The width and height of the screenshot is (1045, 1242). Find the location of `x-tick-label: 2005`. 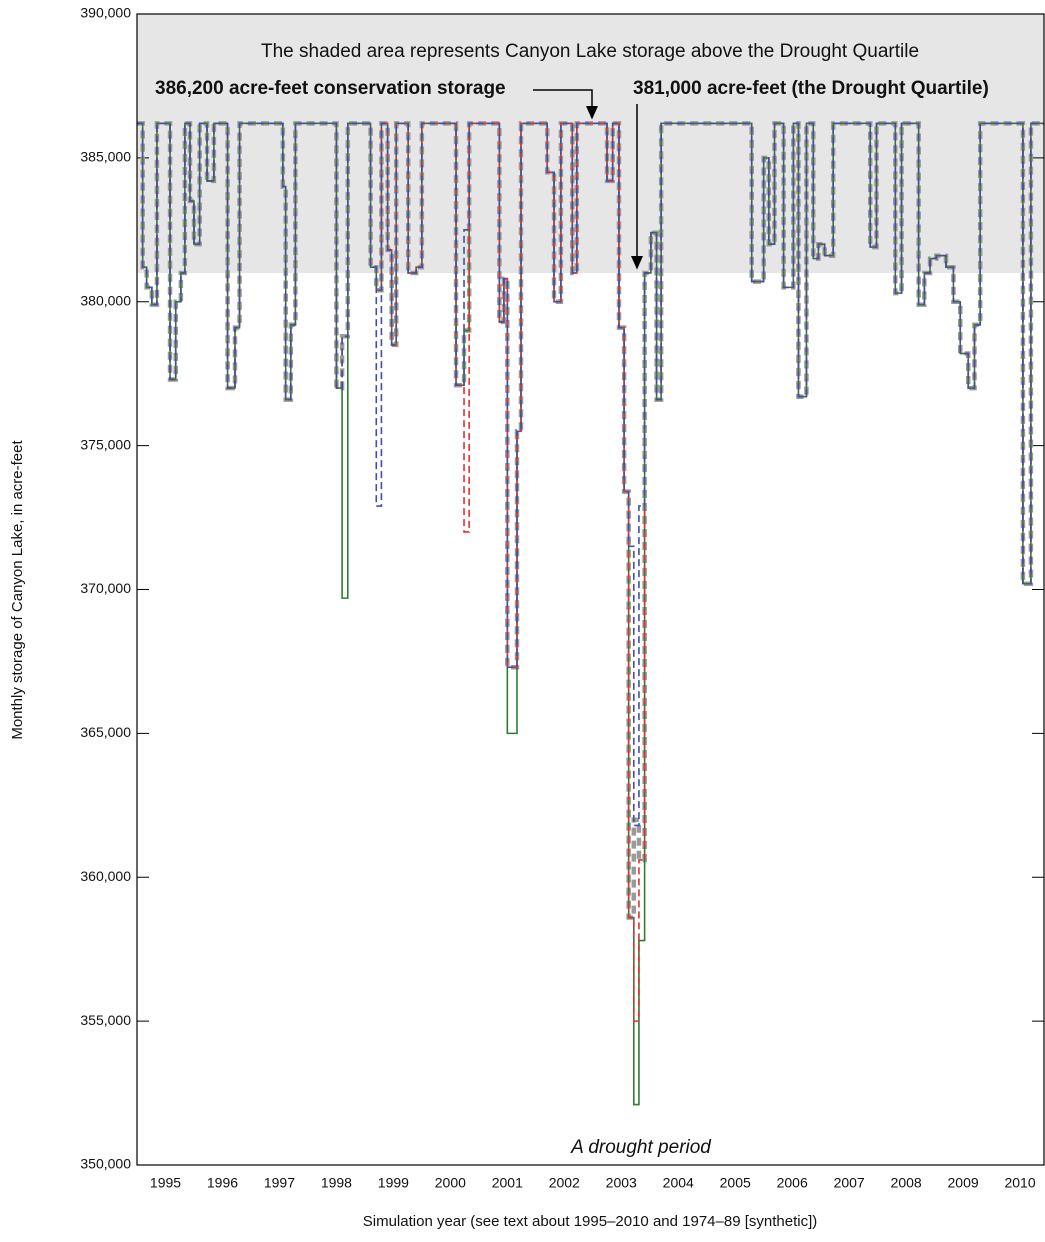

x-tick-label: 2005 is located at coordinates (735, 1183).